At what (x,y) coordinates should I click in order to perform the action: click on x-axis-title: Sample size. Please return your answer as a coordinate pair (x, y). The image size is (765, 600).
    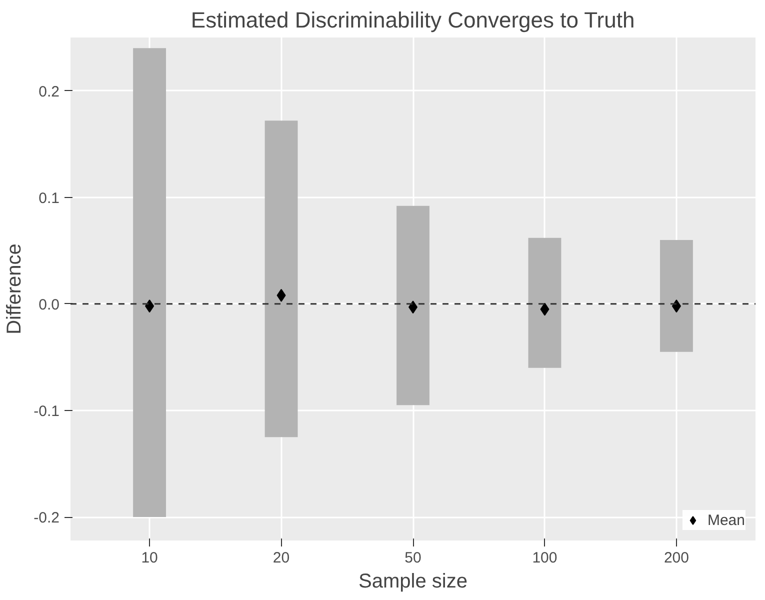
    Looking at the image, I should click on (413, 581).